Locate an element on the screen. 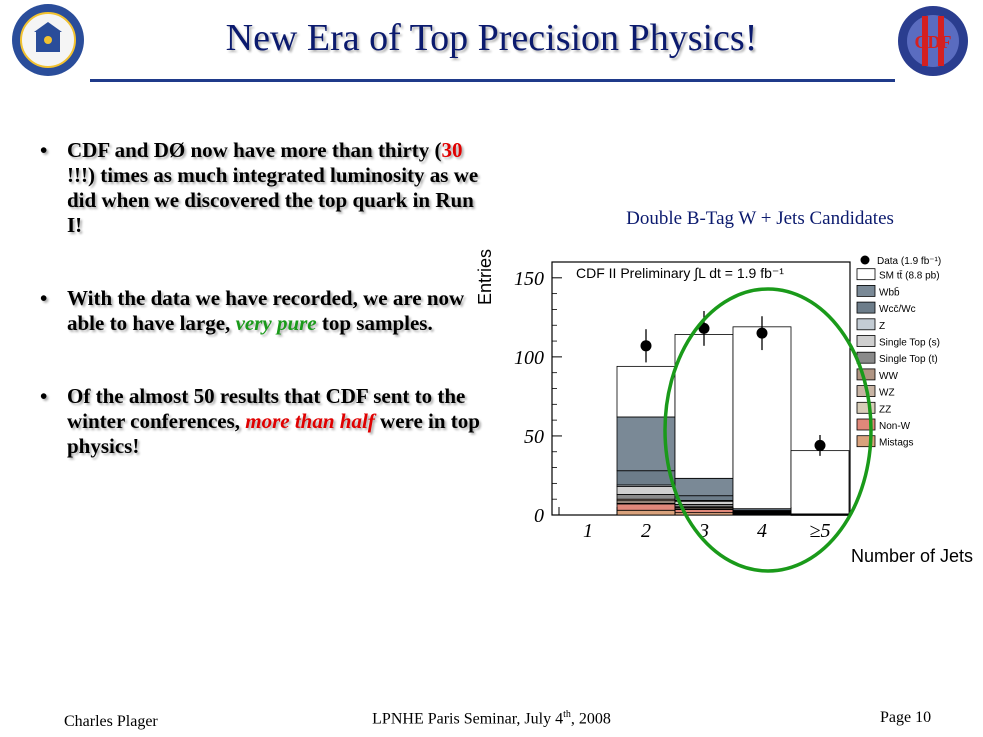  svg-text: CDF is located at coordinates (933, 42).